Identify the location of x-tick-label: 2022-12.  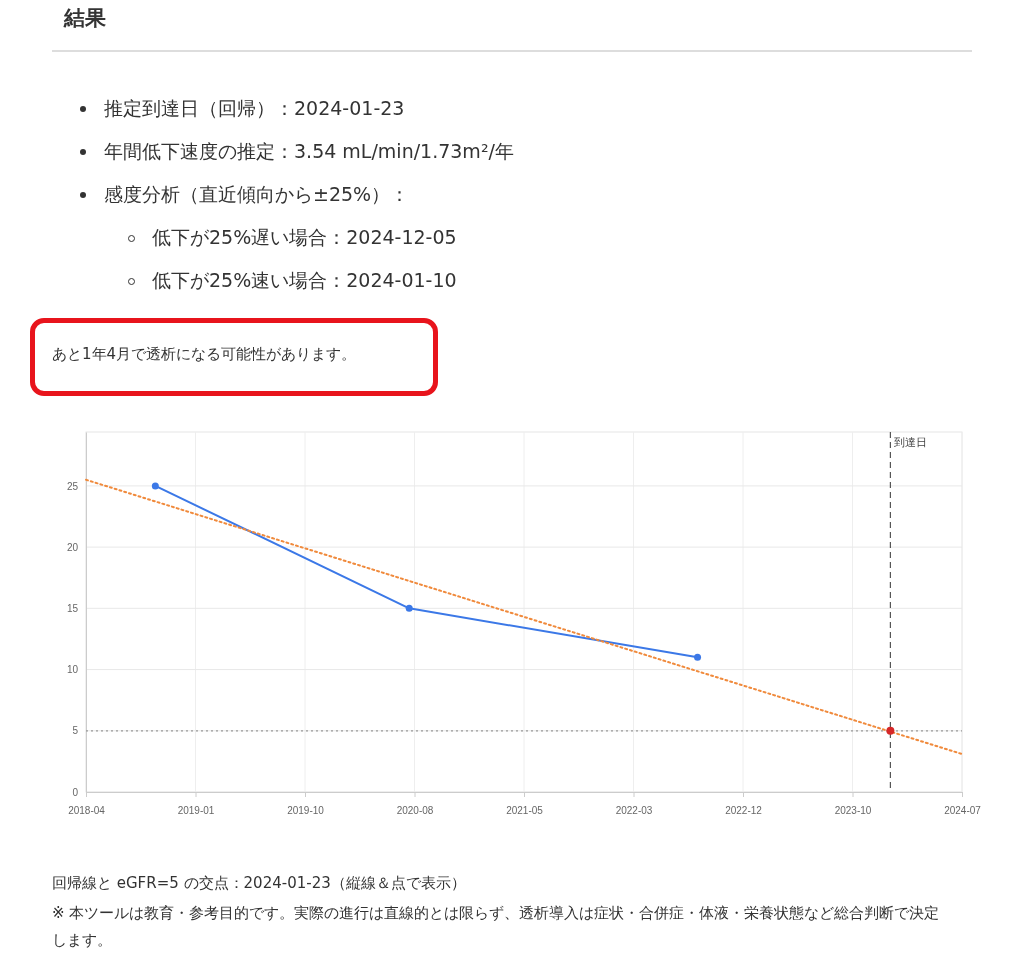
(744, 810).